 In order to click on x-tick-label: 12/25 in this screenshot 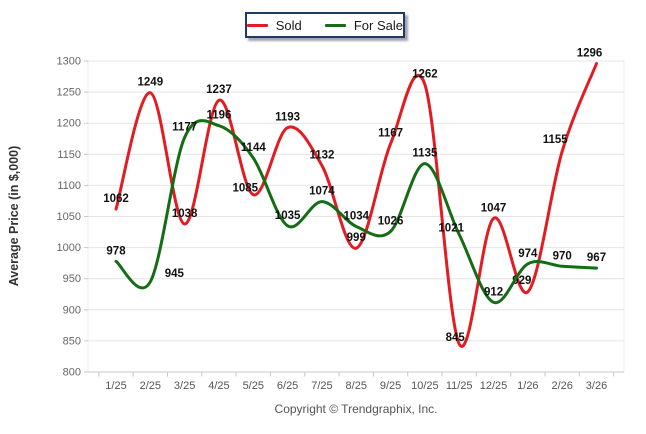, I will do `click(494, 386)`.